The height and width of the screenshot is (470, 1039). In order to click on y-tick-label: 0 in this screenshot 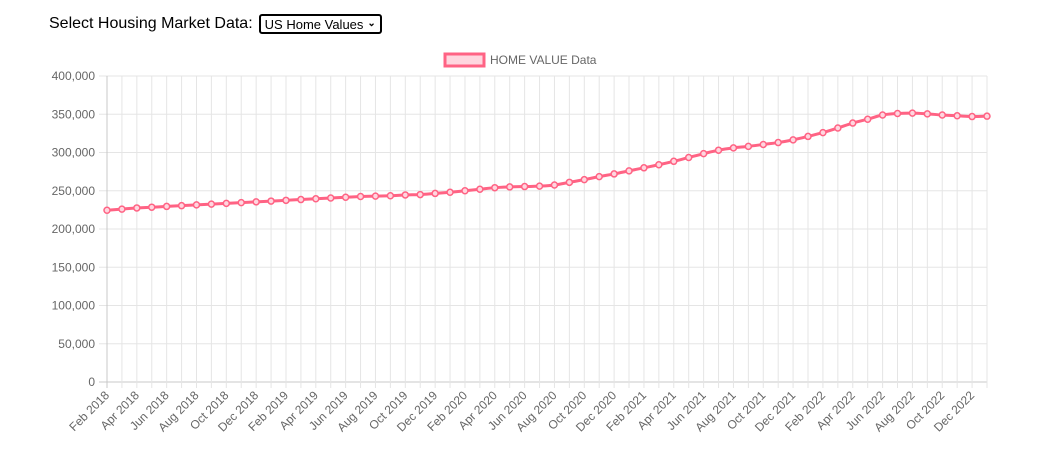, I will do `click(91, 382)`.